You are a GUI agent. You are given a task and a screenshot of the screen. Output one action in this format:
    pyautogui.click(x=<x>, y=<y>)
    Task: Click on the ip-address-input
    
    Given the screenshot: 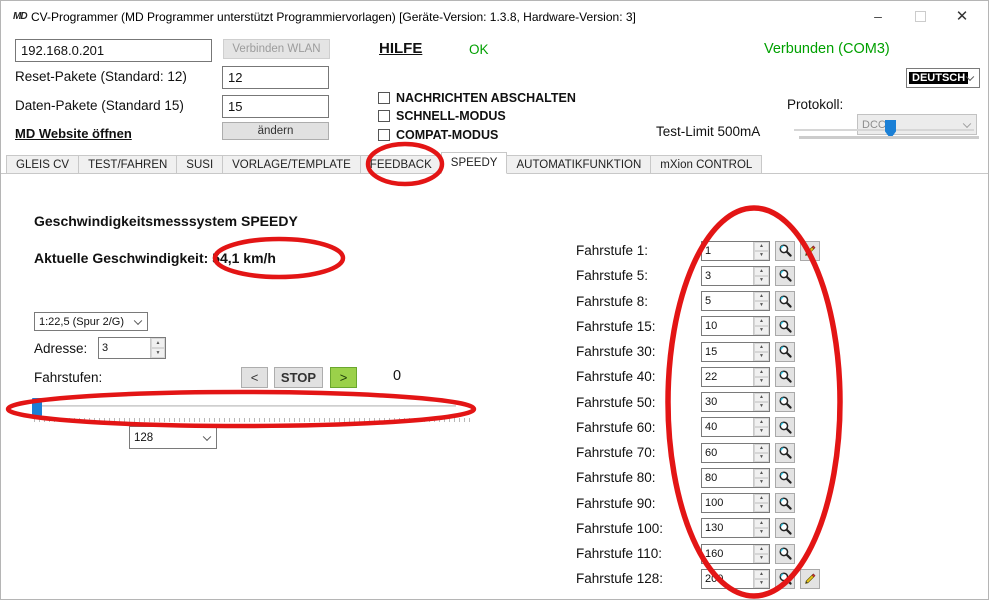 What is the action you would take?
    pyautogui.click(x=113, y=50)
    